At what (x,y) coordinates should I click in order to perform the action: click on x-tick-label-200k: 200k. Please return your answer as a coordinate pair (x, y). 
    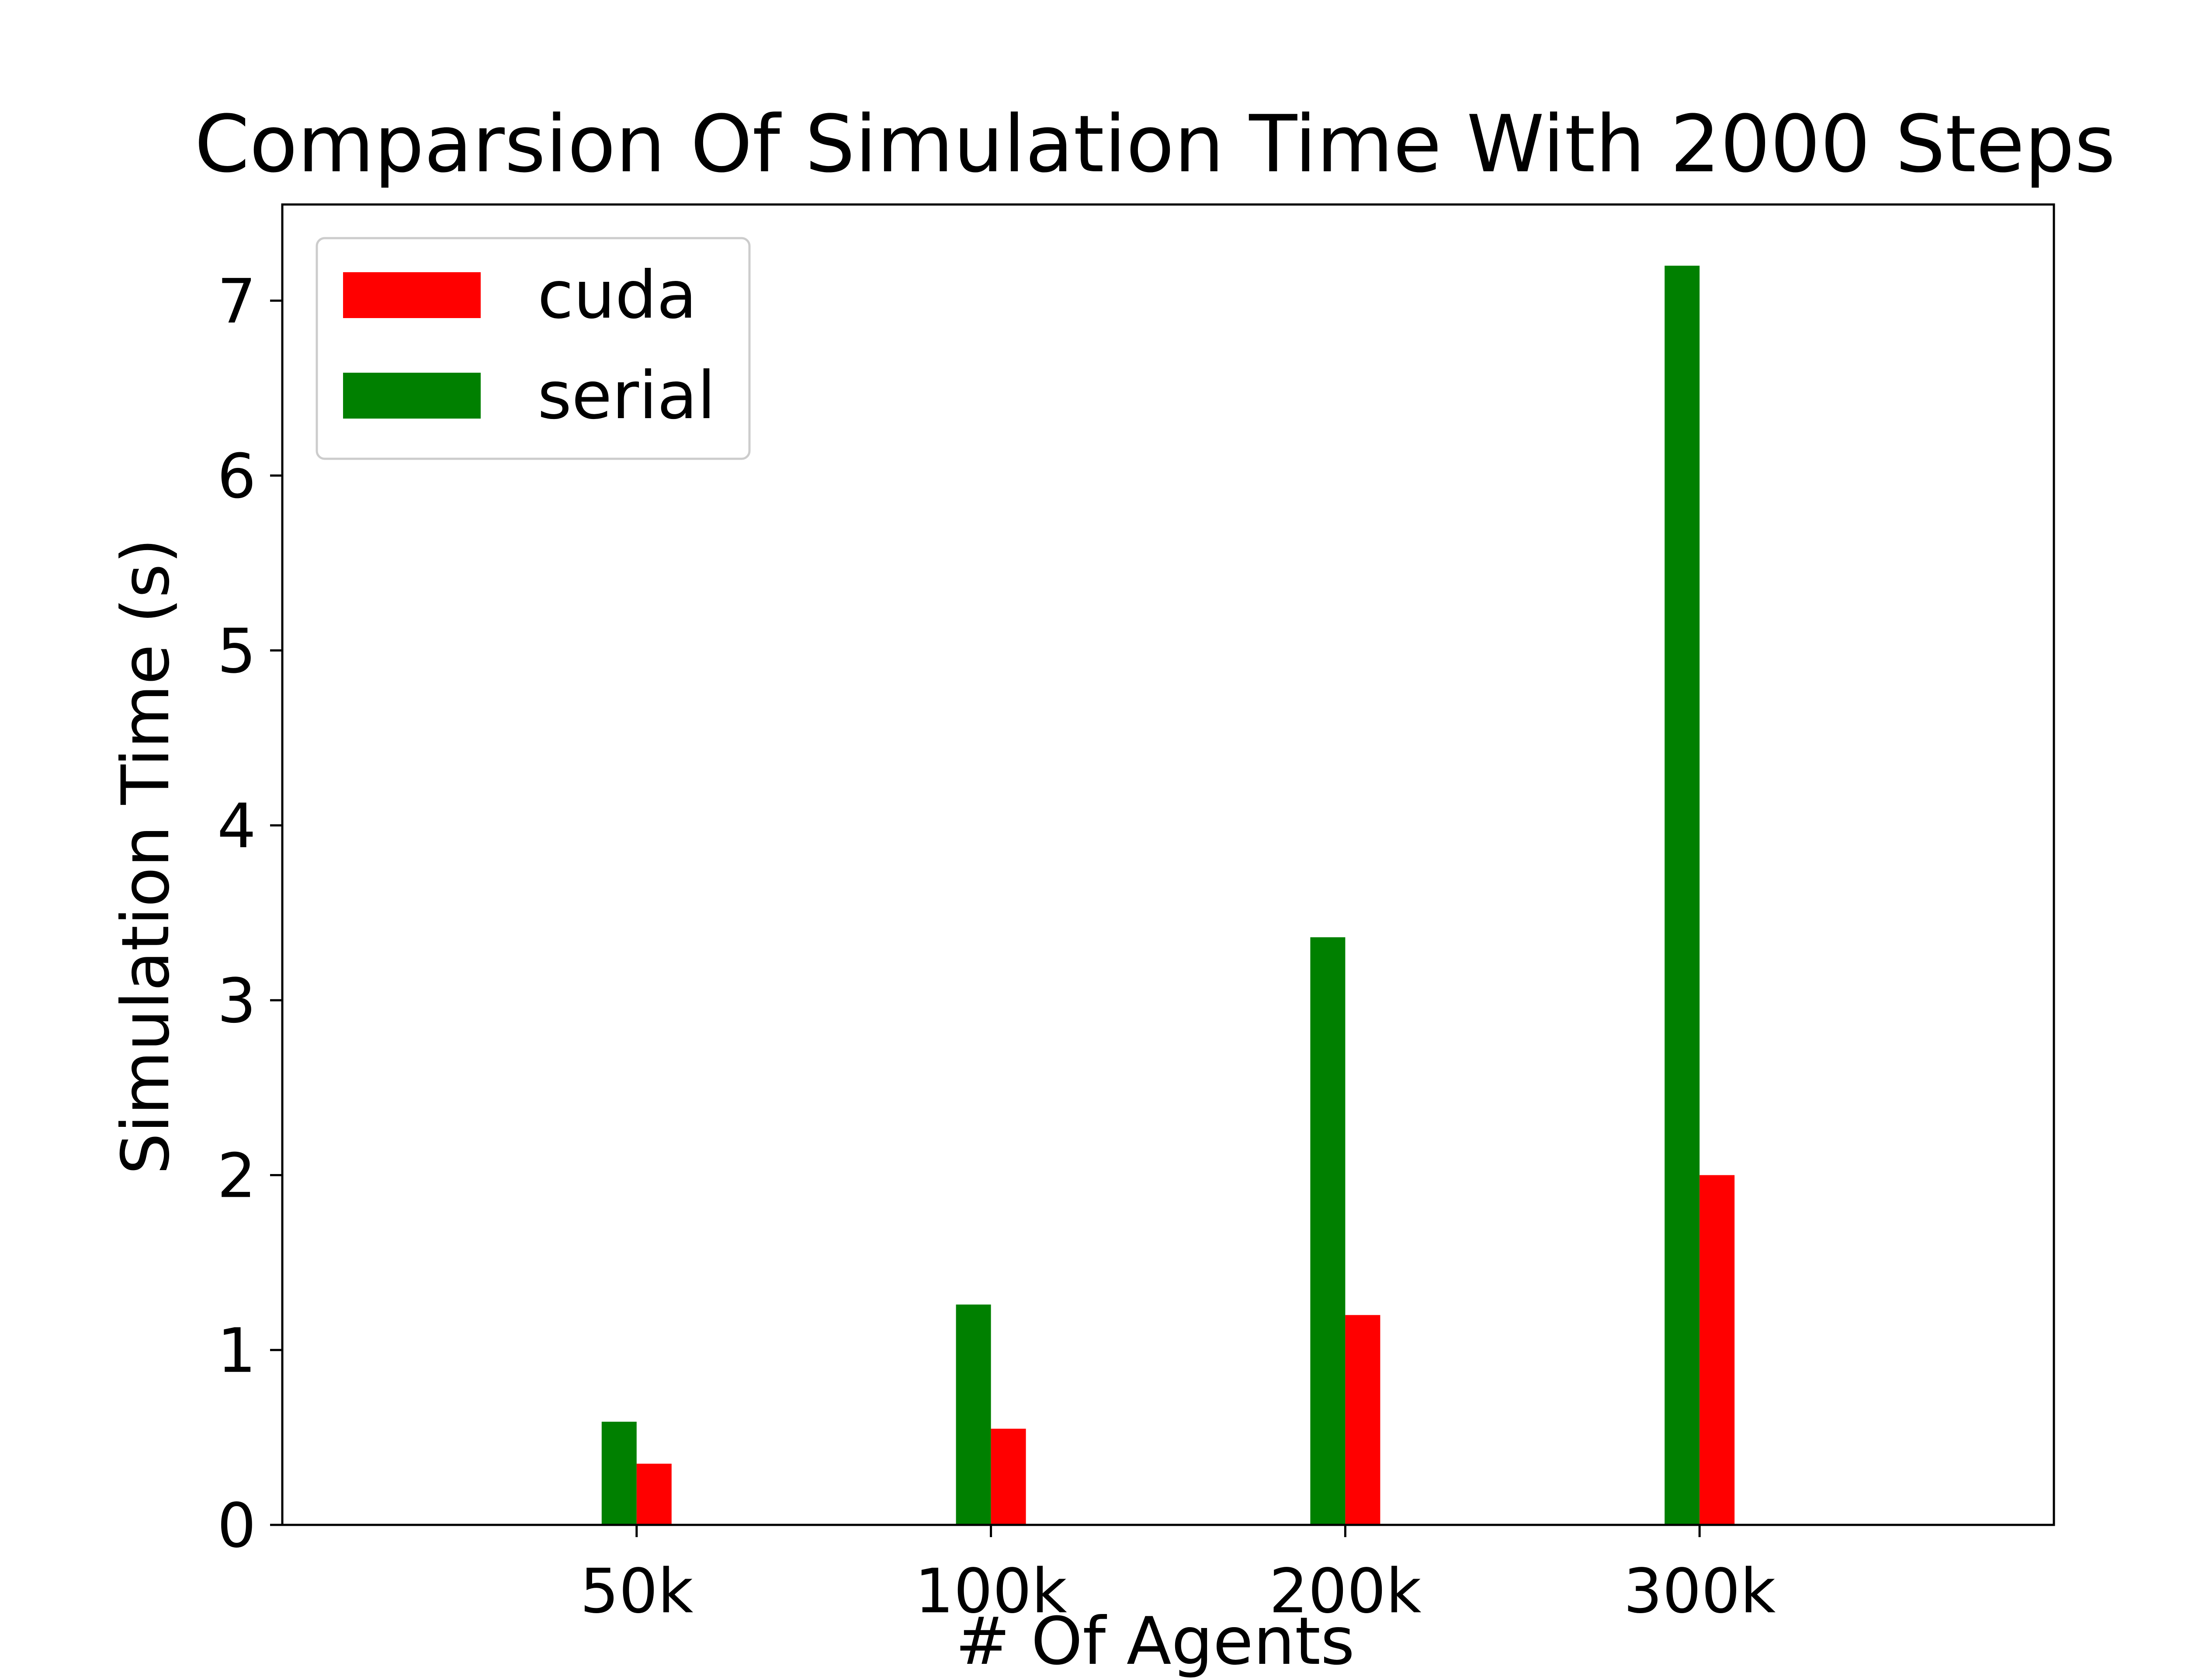
    Looking at the image, I should click on (1345, 1592).